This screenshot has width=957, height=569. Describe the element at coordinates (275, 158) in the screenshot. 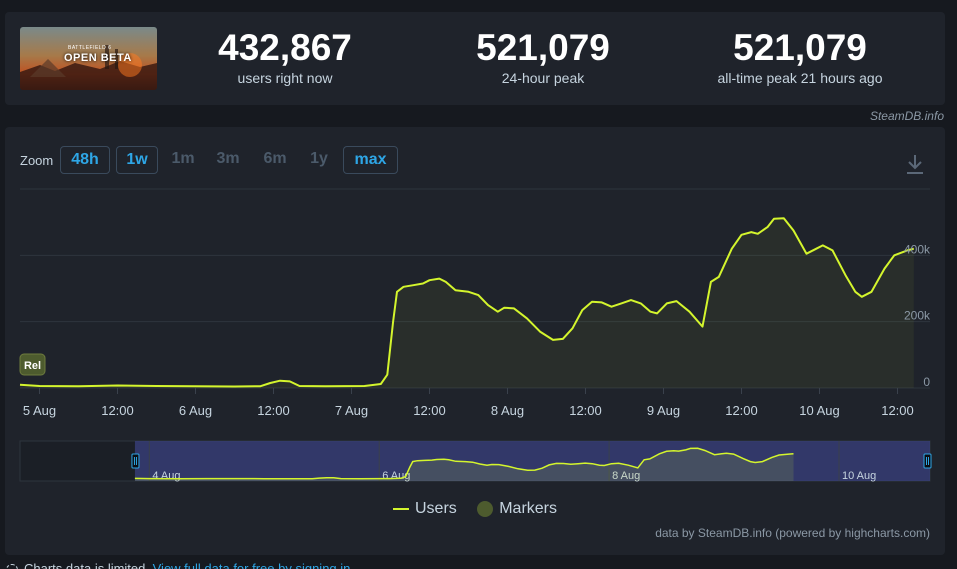

I see `zoom-6m-button: 6m` at that location.